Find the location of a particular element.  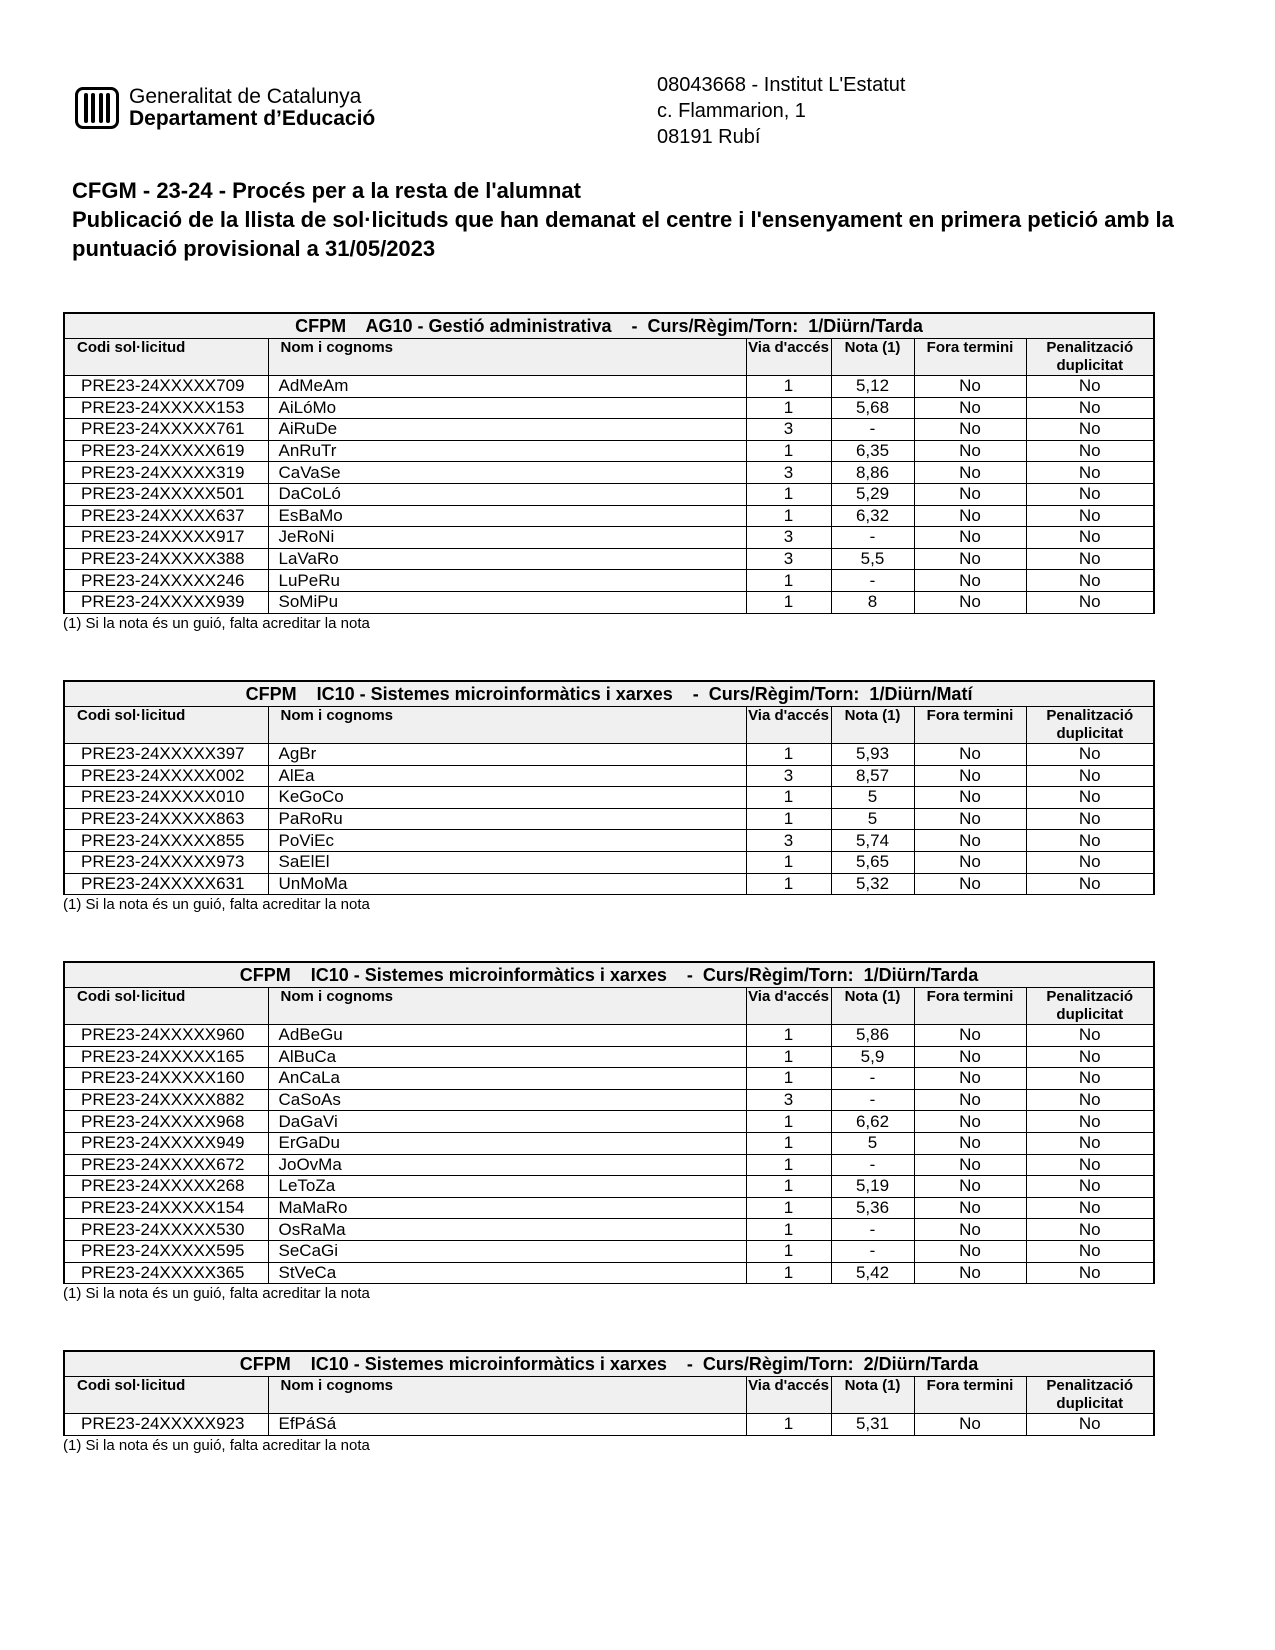

table-row: PRE23-24XXXXX002 AlEa 3 8,57 No No is located at coordinates (609, 776).